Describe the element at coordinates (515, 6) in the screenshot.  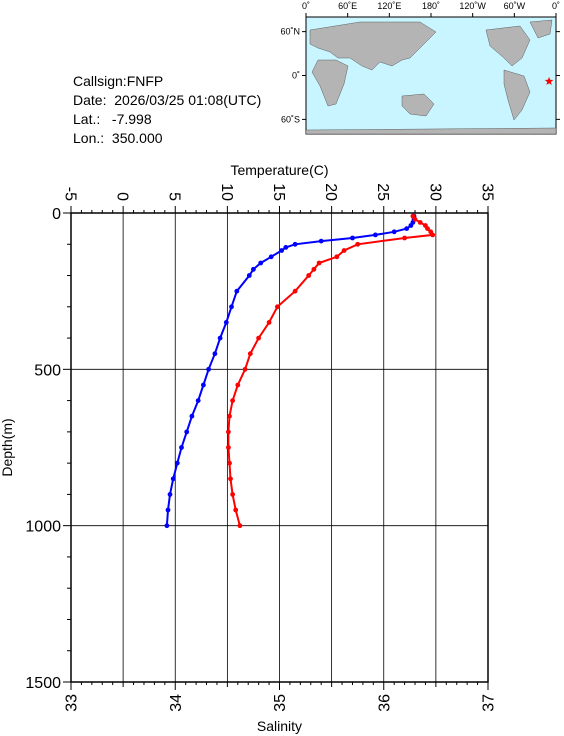
I see `map-lon-label: 60˚W` at that location.